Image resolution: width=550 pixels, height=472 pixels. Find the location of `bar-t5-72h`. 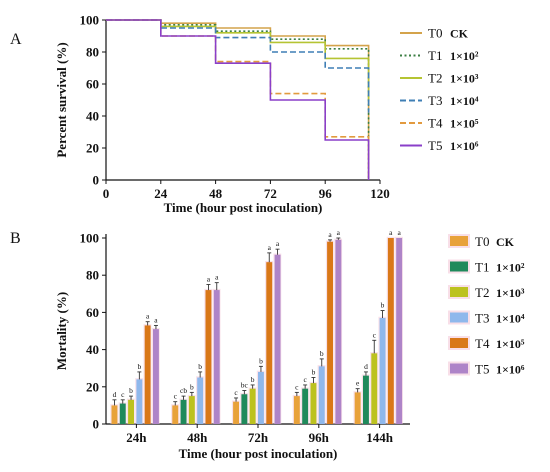

bar-t5-72h is located at coordinates (277, 339).